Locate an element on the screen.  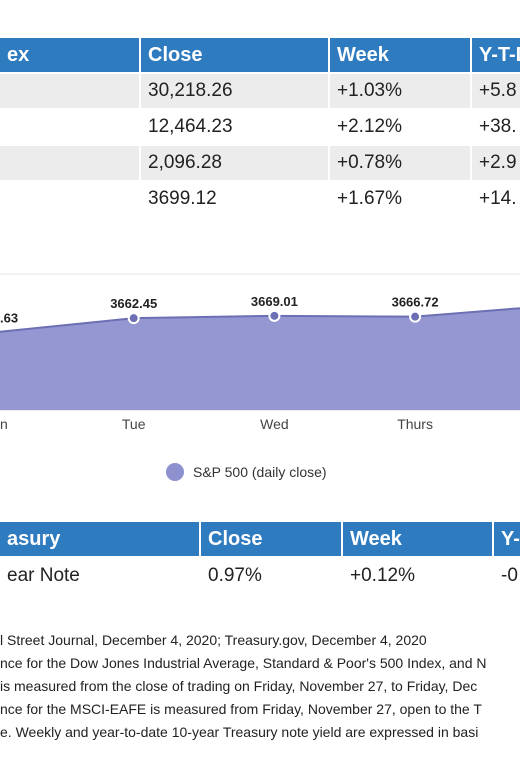
table-cell: 2,096.28 is located at coordinates (180, 163).